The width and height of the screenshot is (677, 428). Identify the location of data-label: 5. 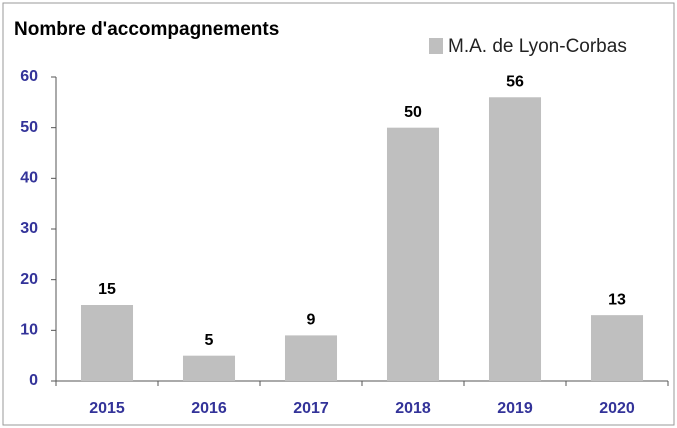
(209, 340).